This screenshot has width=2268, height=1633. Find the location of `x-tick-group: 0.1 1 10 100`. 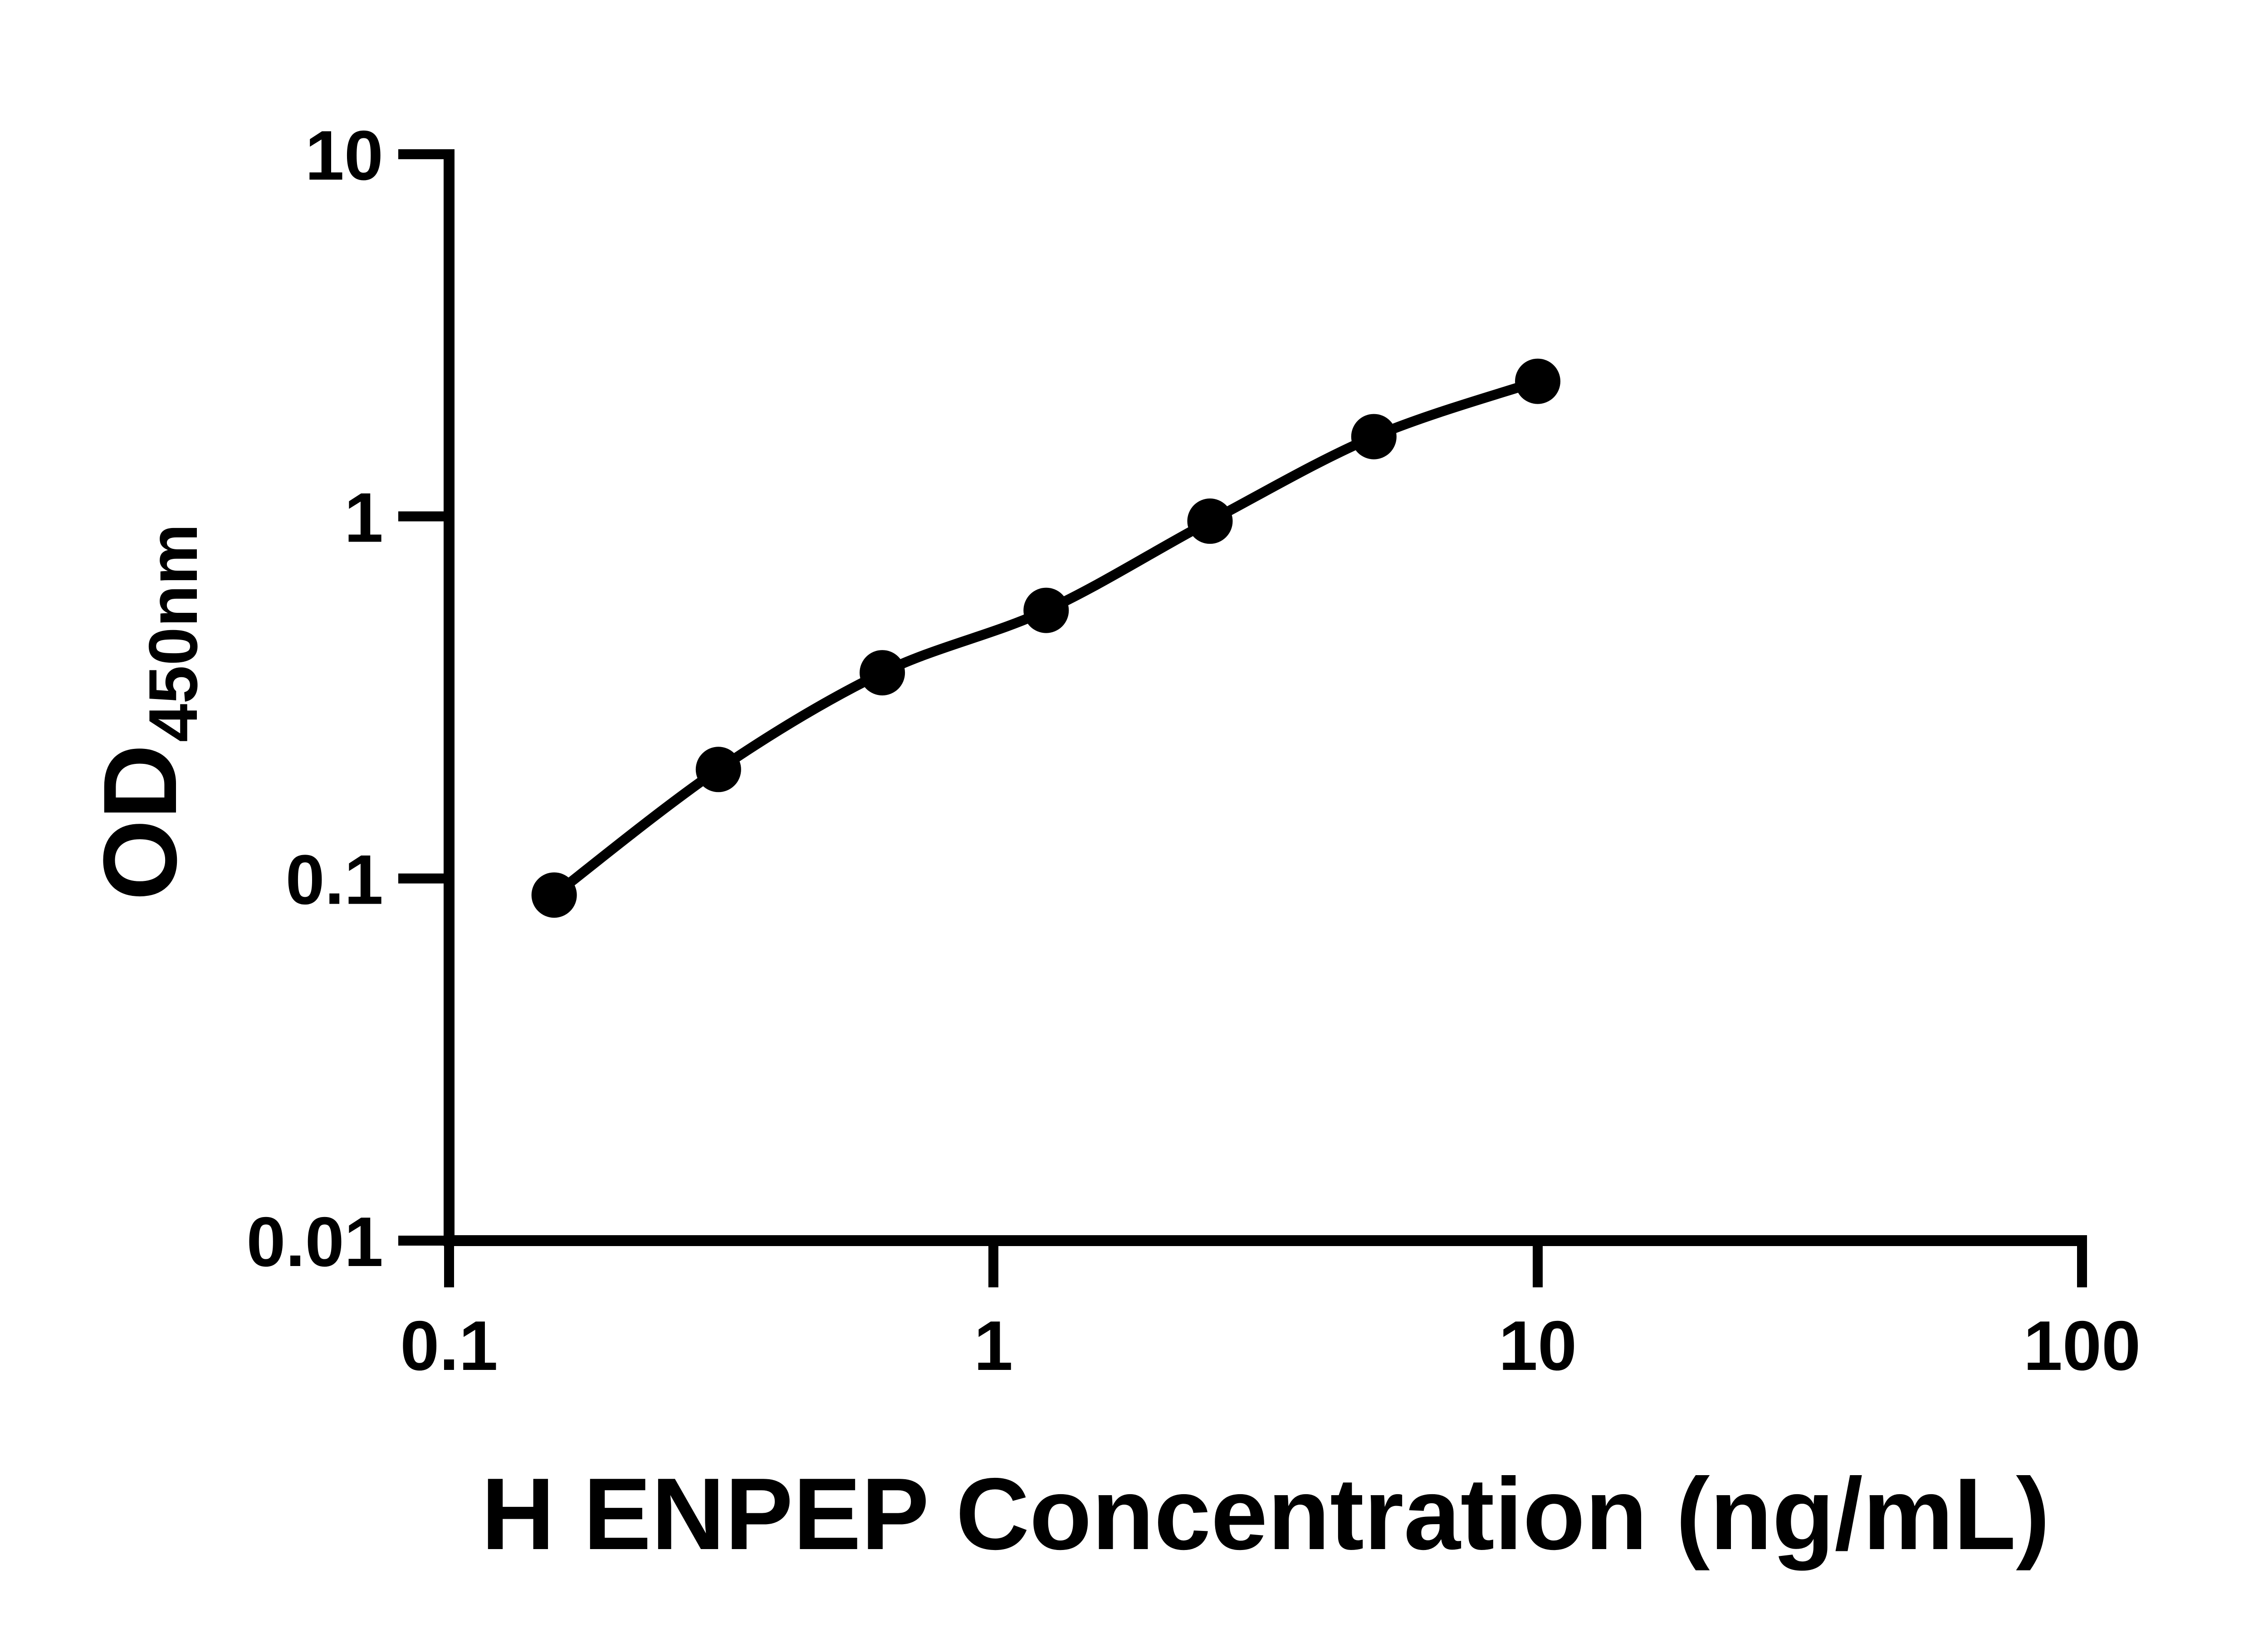

x-tick-group: 0.1 1 10 100 is located at coordinates (1270, 1310).